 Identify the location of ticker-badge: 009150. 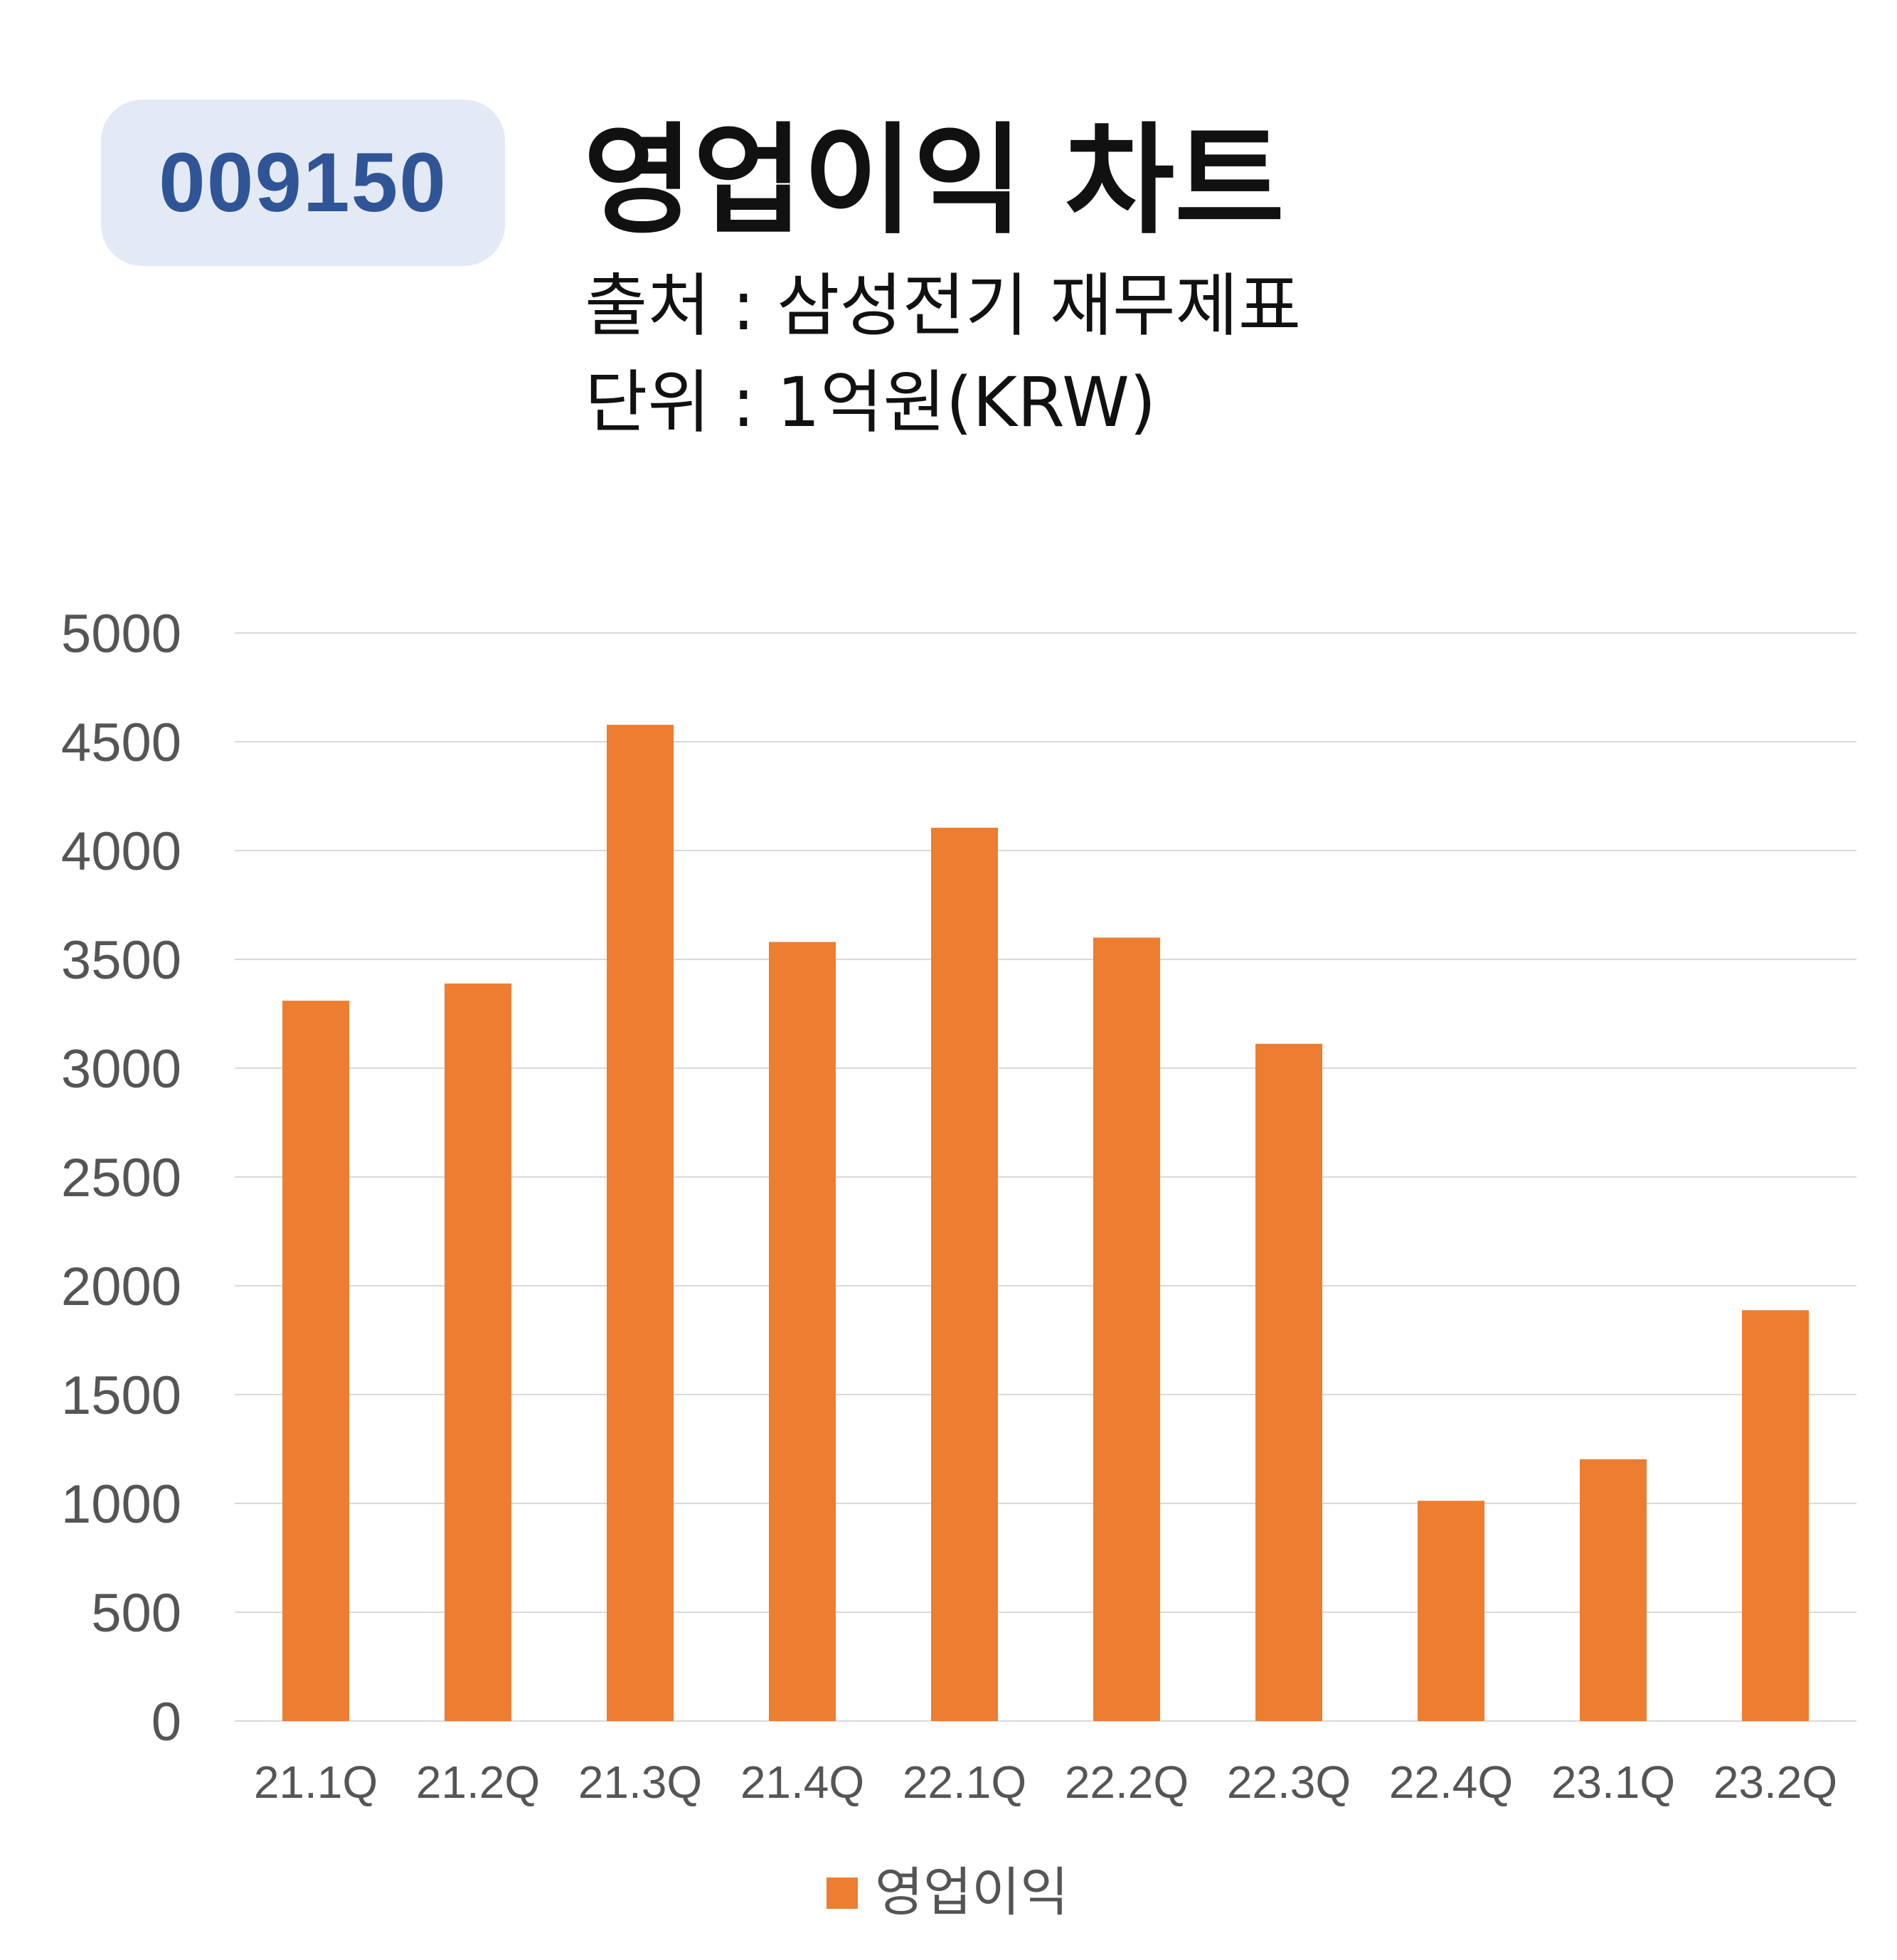
(303, 183).